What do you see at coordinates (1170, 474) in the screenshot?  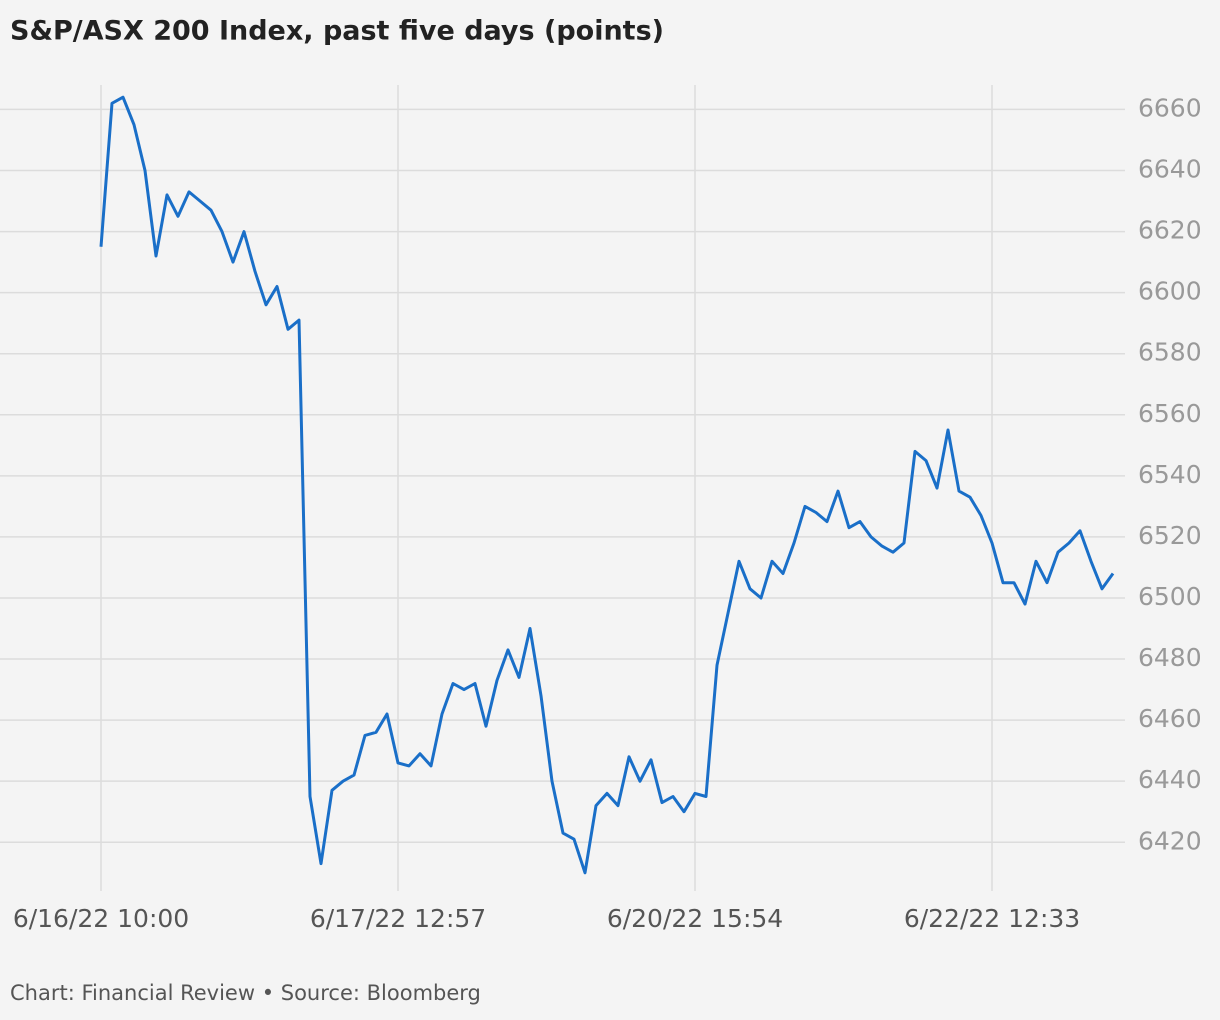 I see `y-tick-label: 6540` at bounding box center [1170, 474].